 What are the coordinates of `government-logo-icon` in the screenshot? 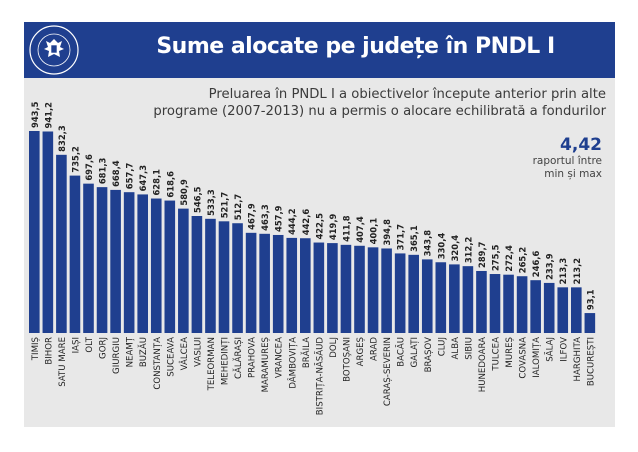 It's located at (54, 50).